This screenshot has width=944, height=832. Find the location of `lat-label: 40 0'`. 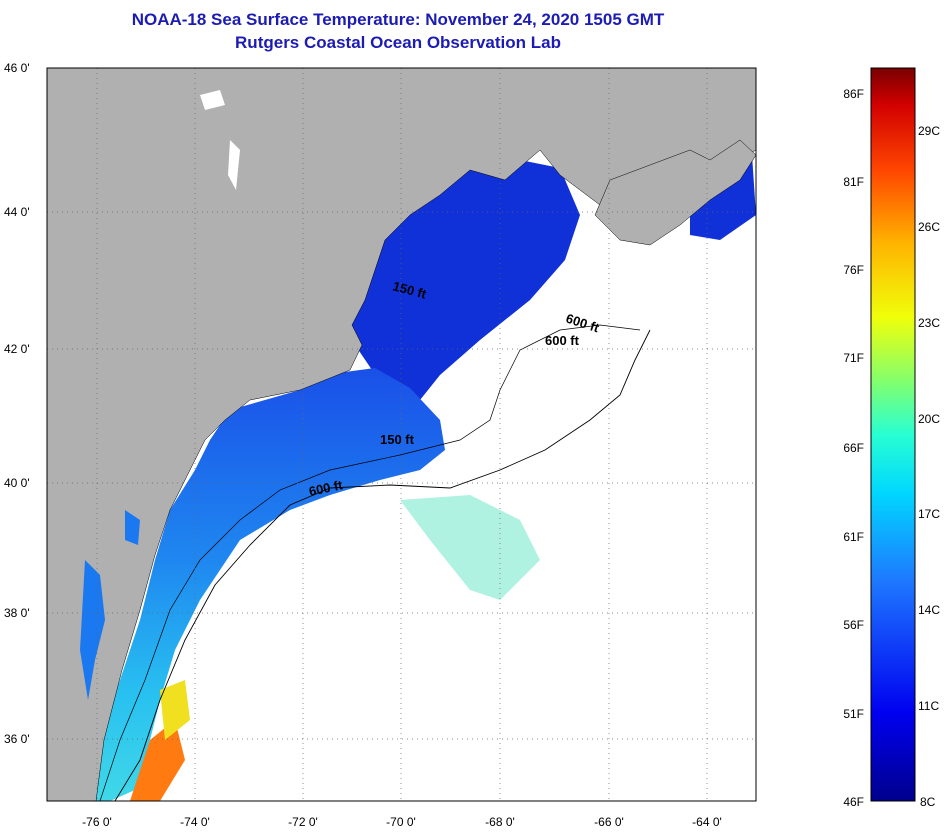

lat-label: 40 0' is located at coordinates (17, 483).